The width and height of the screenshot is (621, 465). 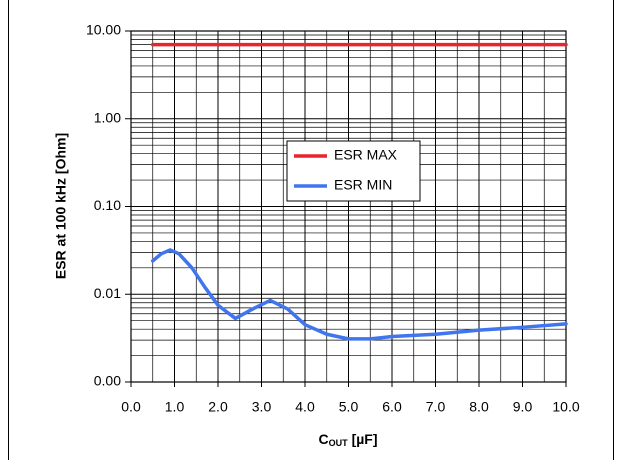 I want to click on y-tick-label: 1.00, so click(x=107, y=117).